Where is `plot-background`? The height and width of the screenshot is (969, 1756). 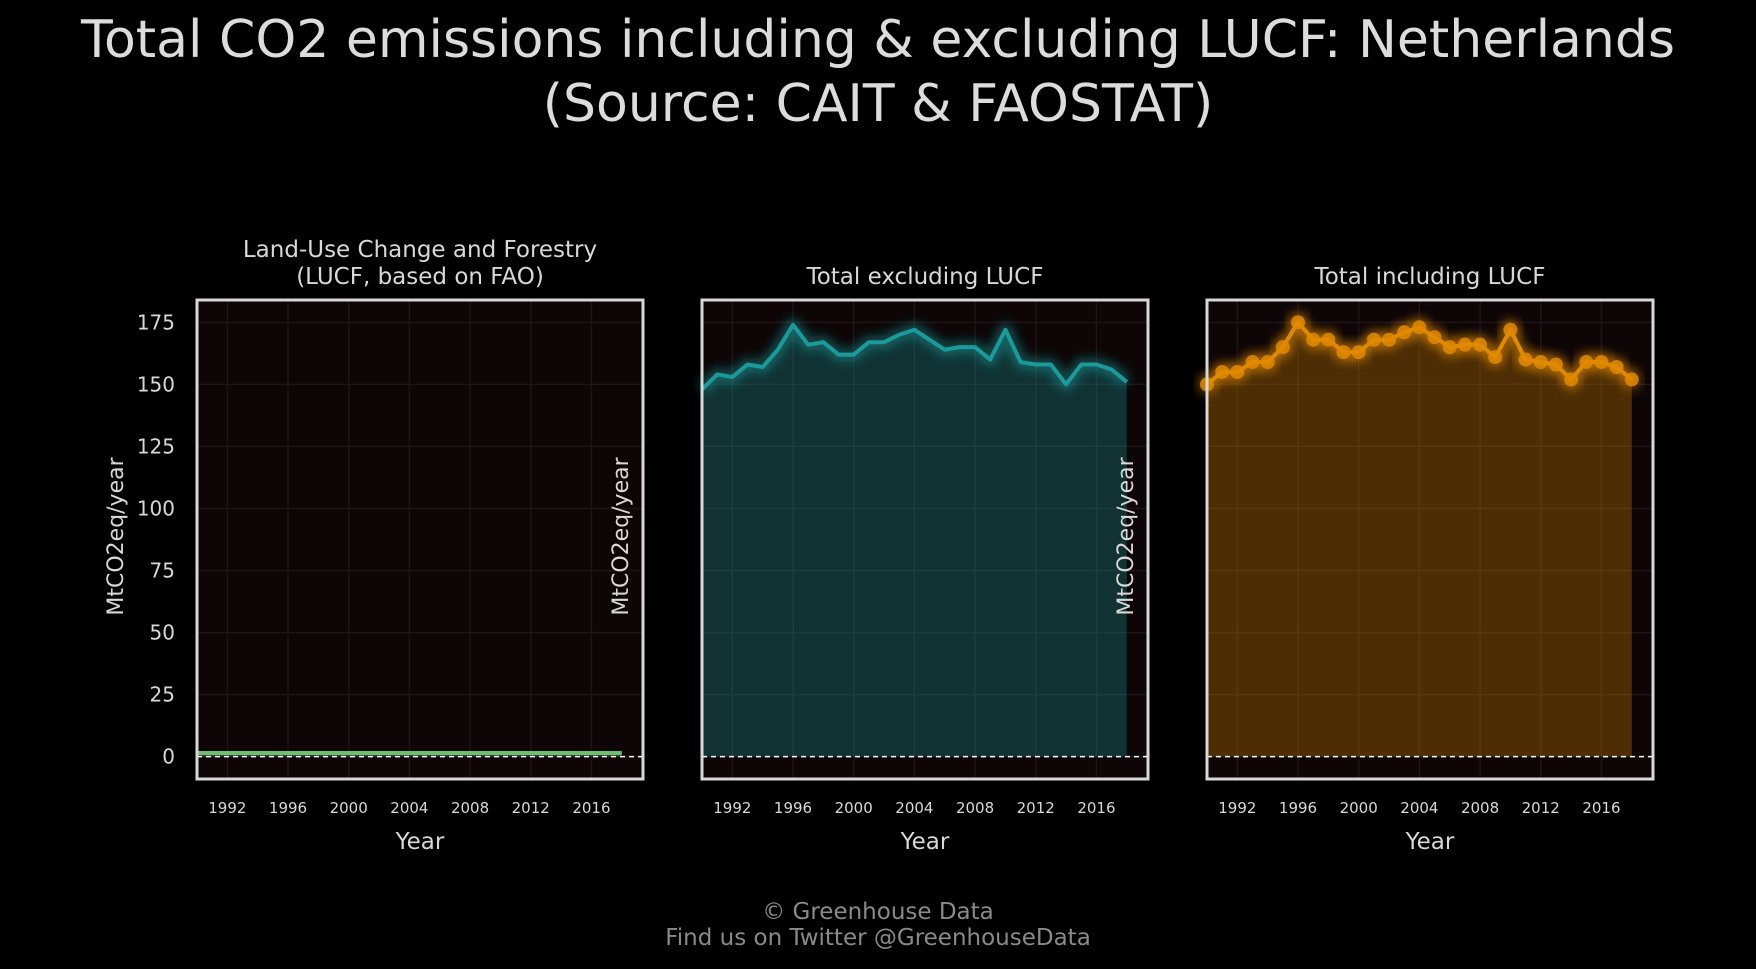 plot-background is located at coordinates (420, 539).